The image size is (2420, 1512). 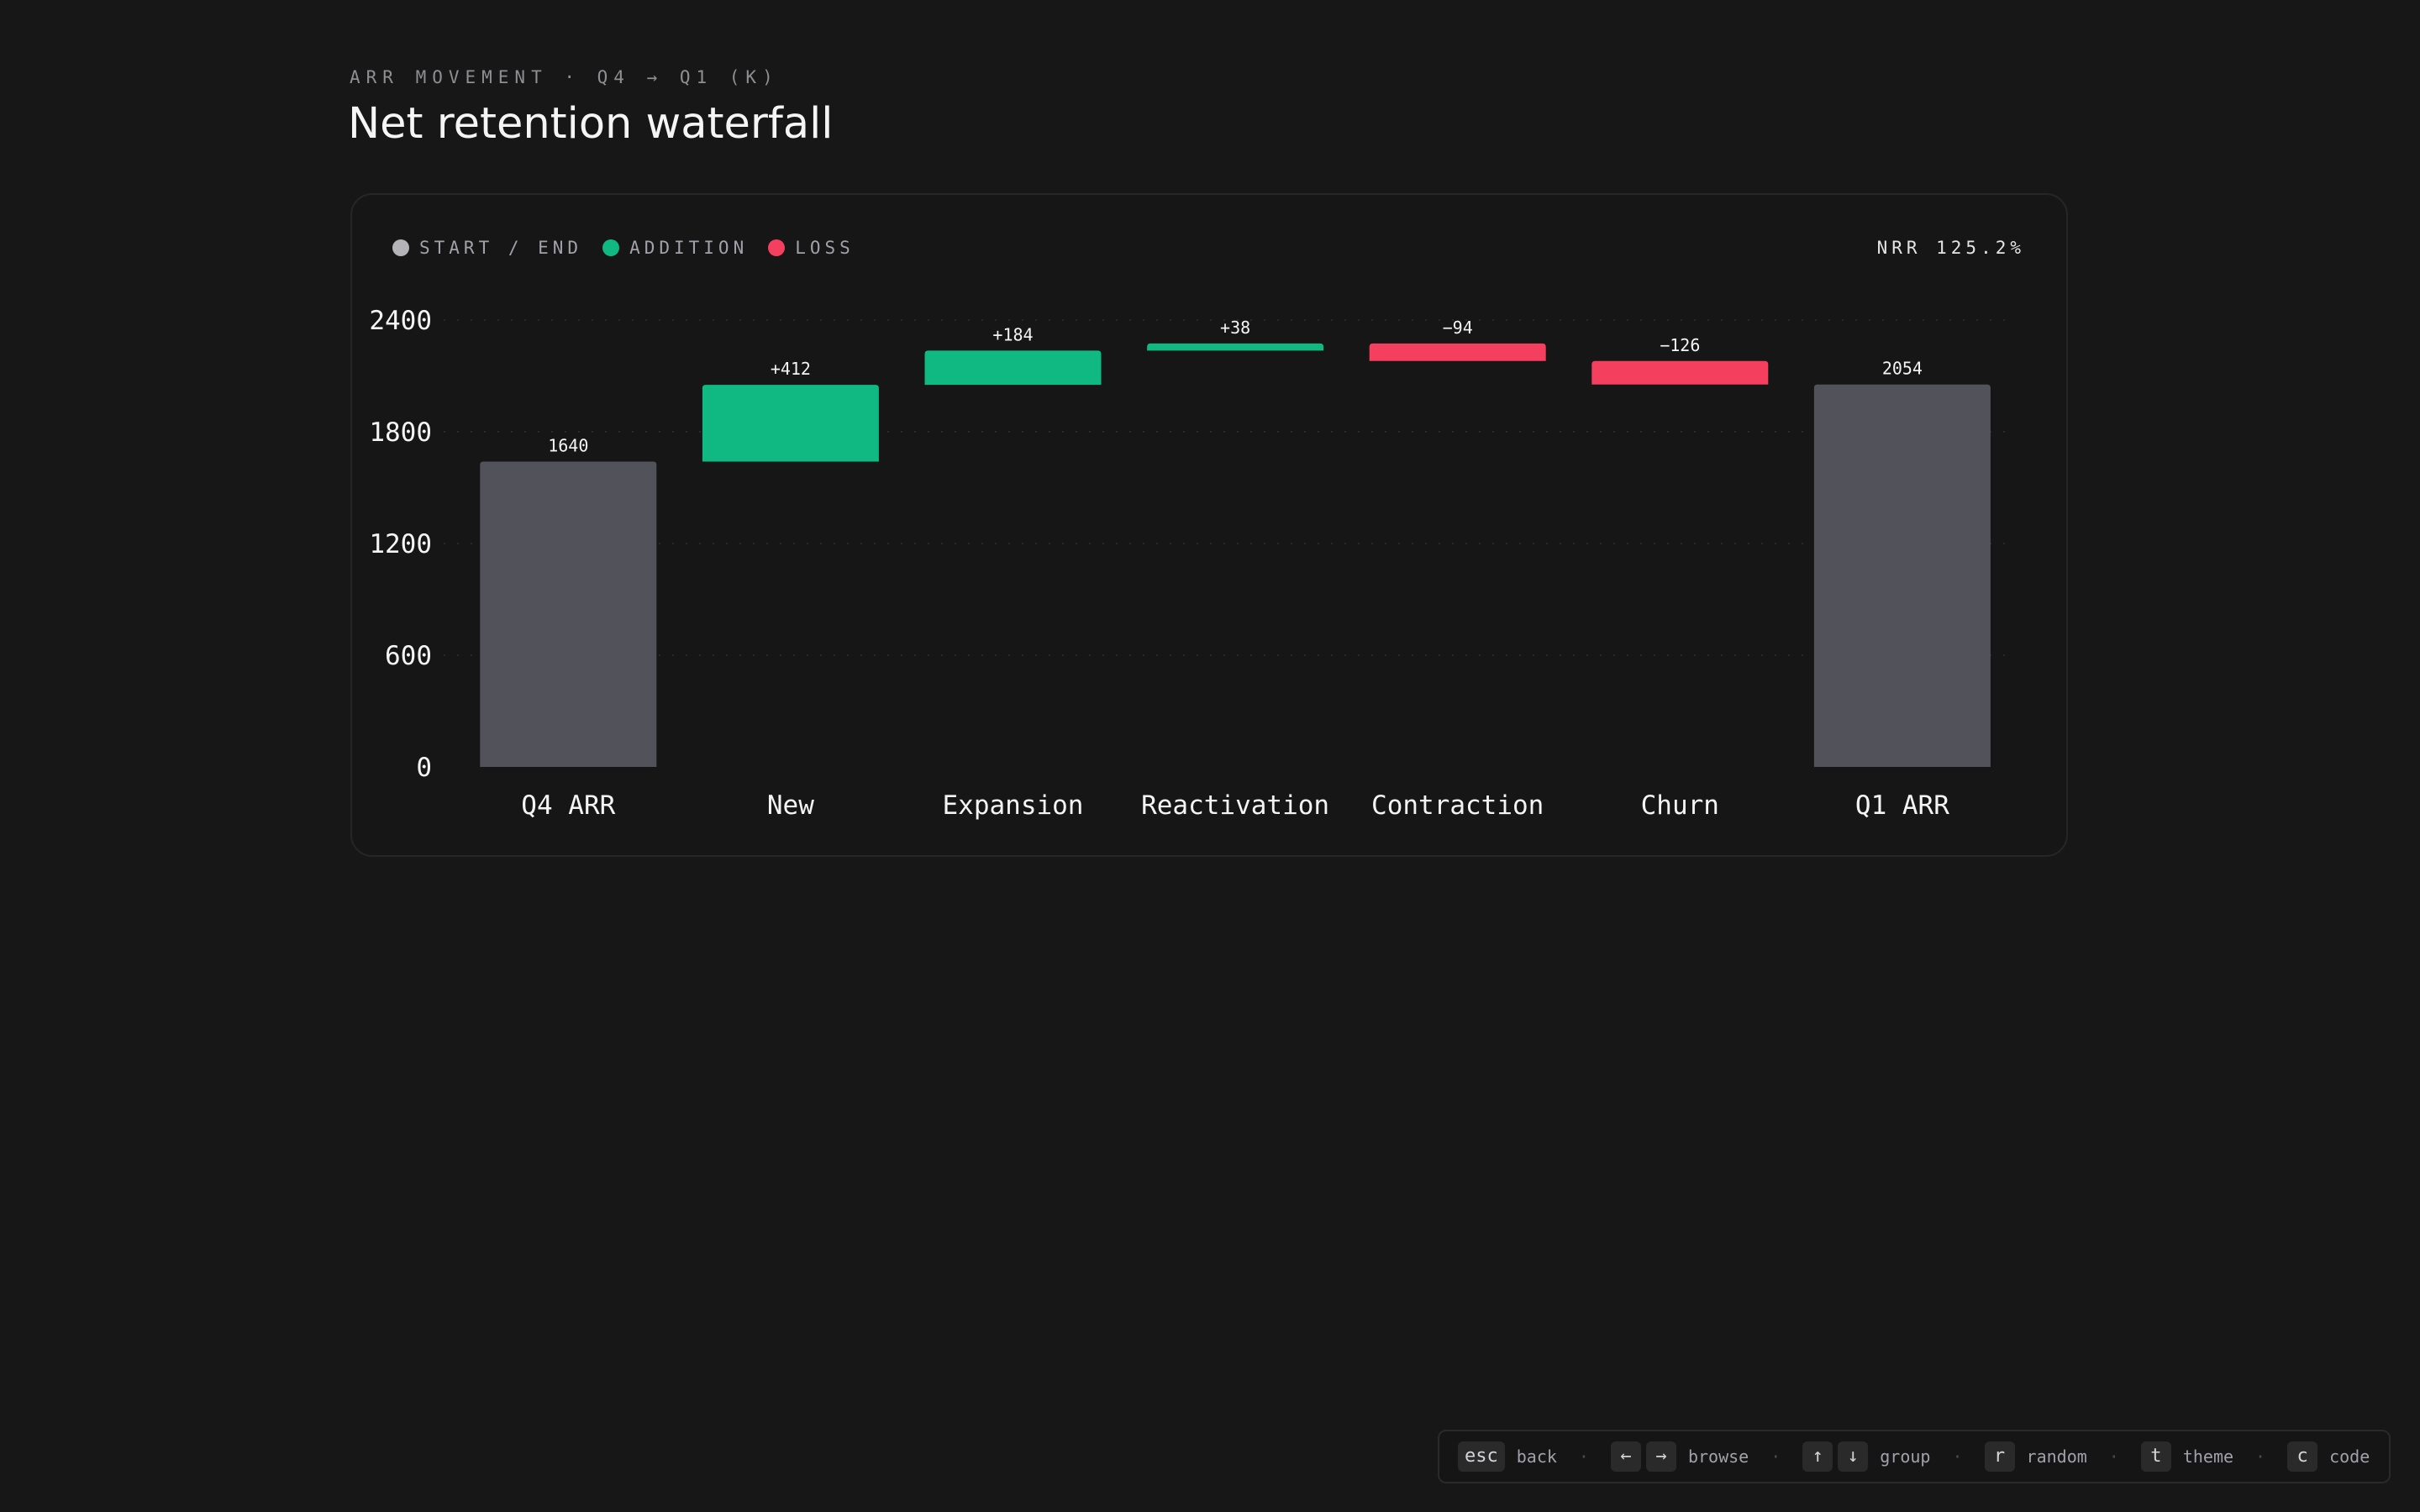 What do you see at coordinates (568, 445) in the screenshot?
I see `data-label-q4-arr: 1640` at bounding box center [568, 445].